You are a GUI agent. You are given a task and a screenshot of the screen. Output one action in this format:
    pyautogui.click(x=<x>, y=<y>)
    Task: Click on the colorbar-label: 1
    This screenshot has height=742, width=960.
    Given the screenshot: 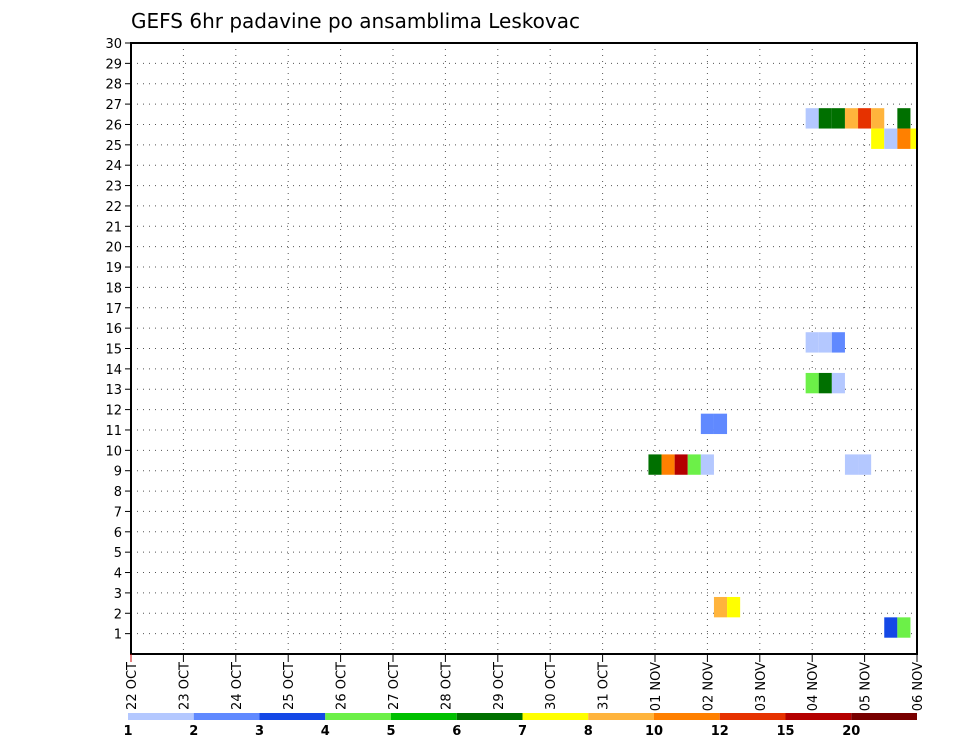 What is the action you would take?
    pyautogui.click(x=127, y=731)
    